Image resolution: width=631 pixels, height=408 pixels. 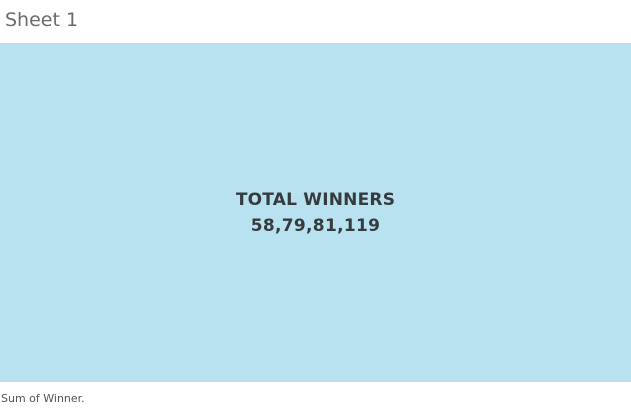 I want to click on sheet-caption: Sum of Winner., so click(x=43, y=398).